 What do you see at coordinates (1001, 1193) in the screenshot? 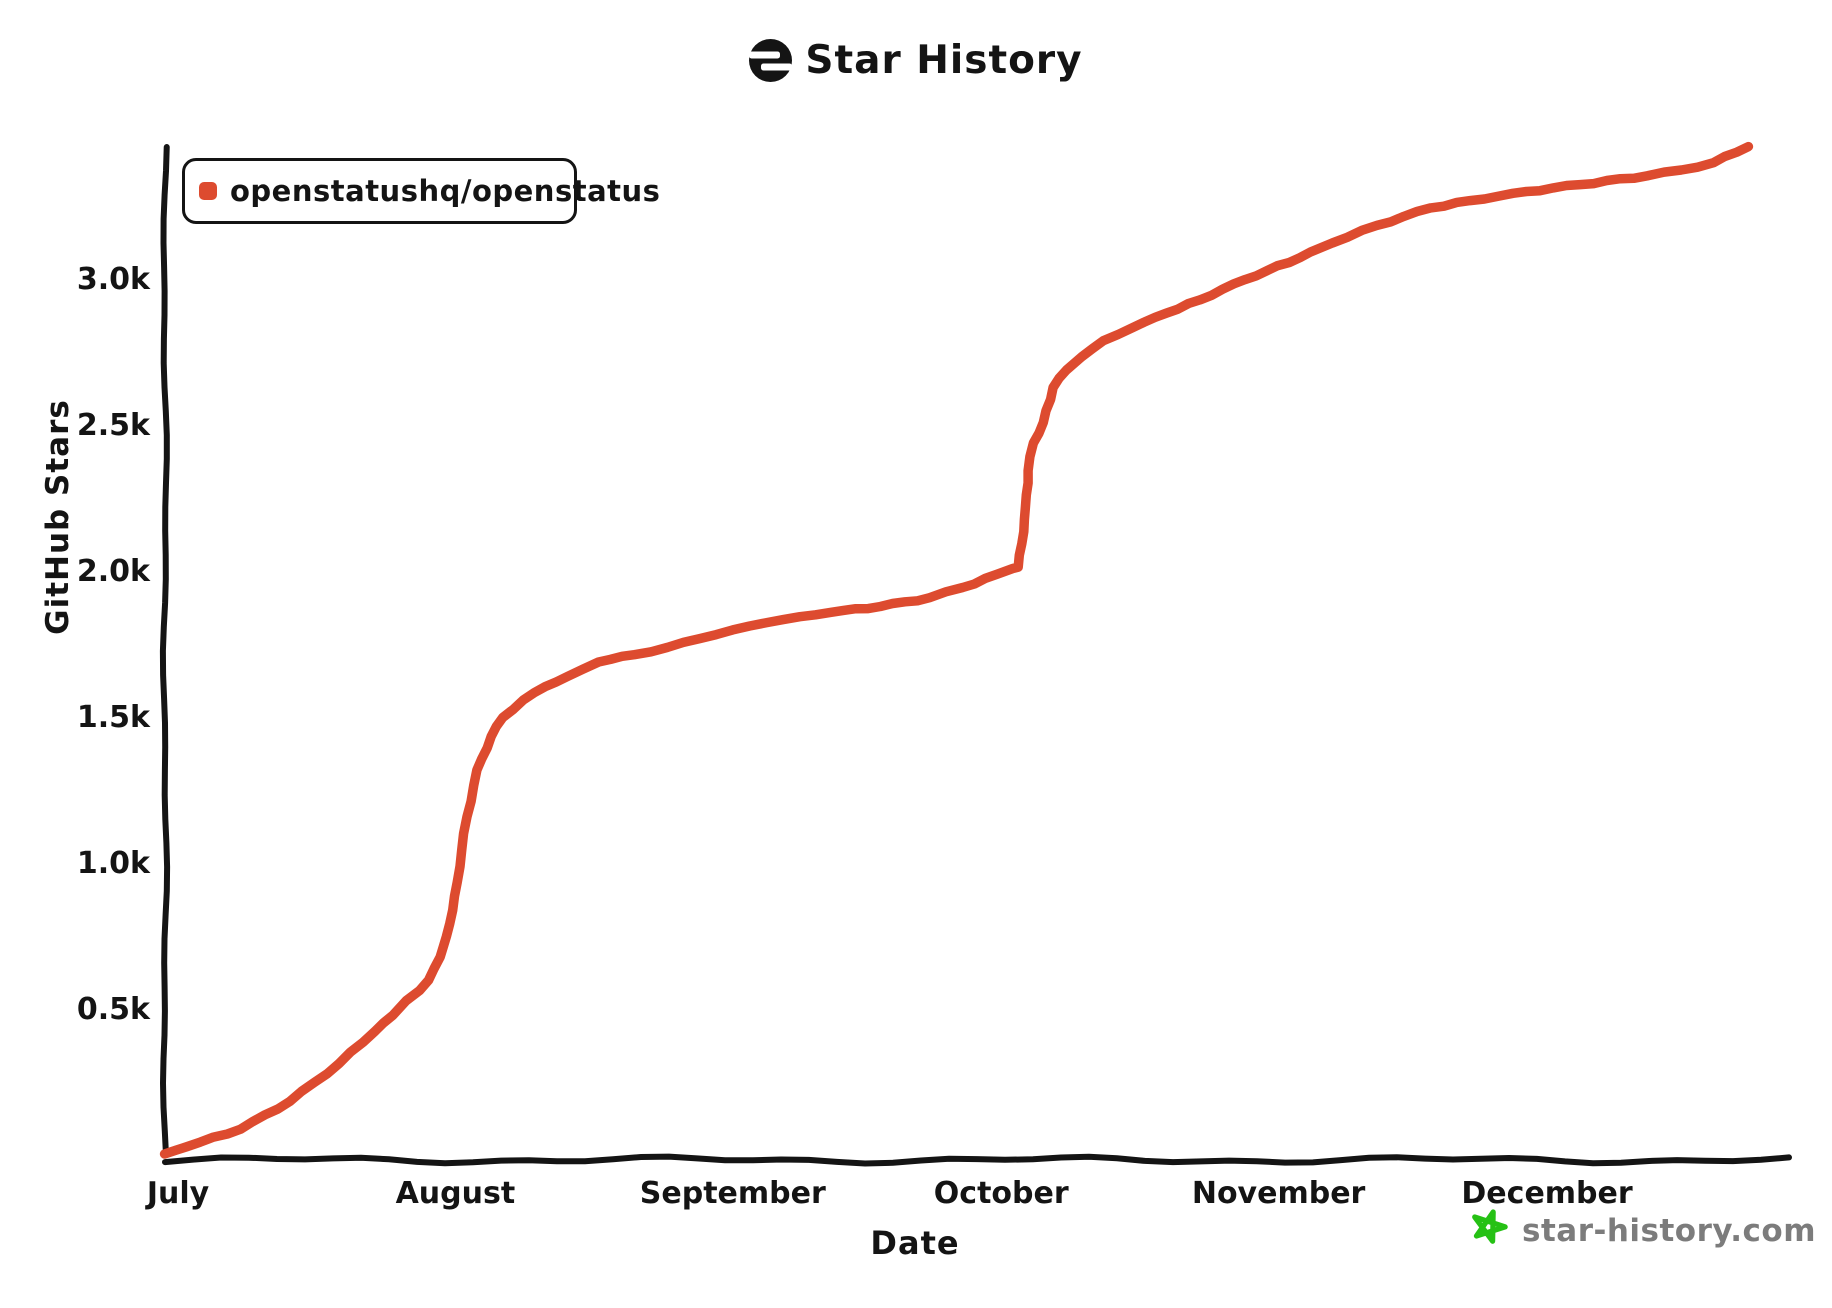
I see `x-tick-label: October` at bounding box center [1001, 1193].